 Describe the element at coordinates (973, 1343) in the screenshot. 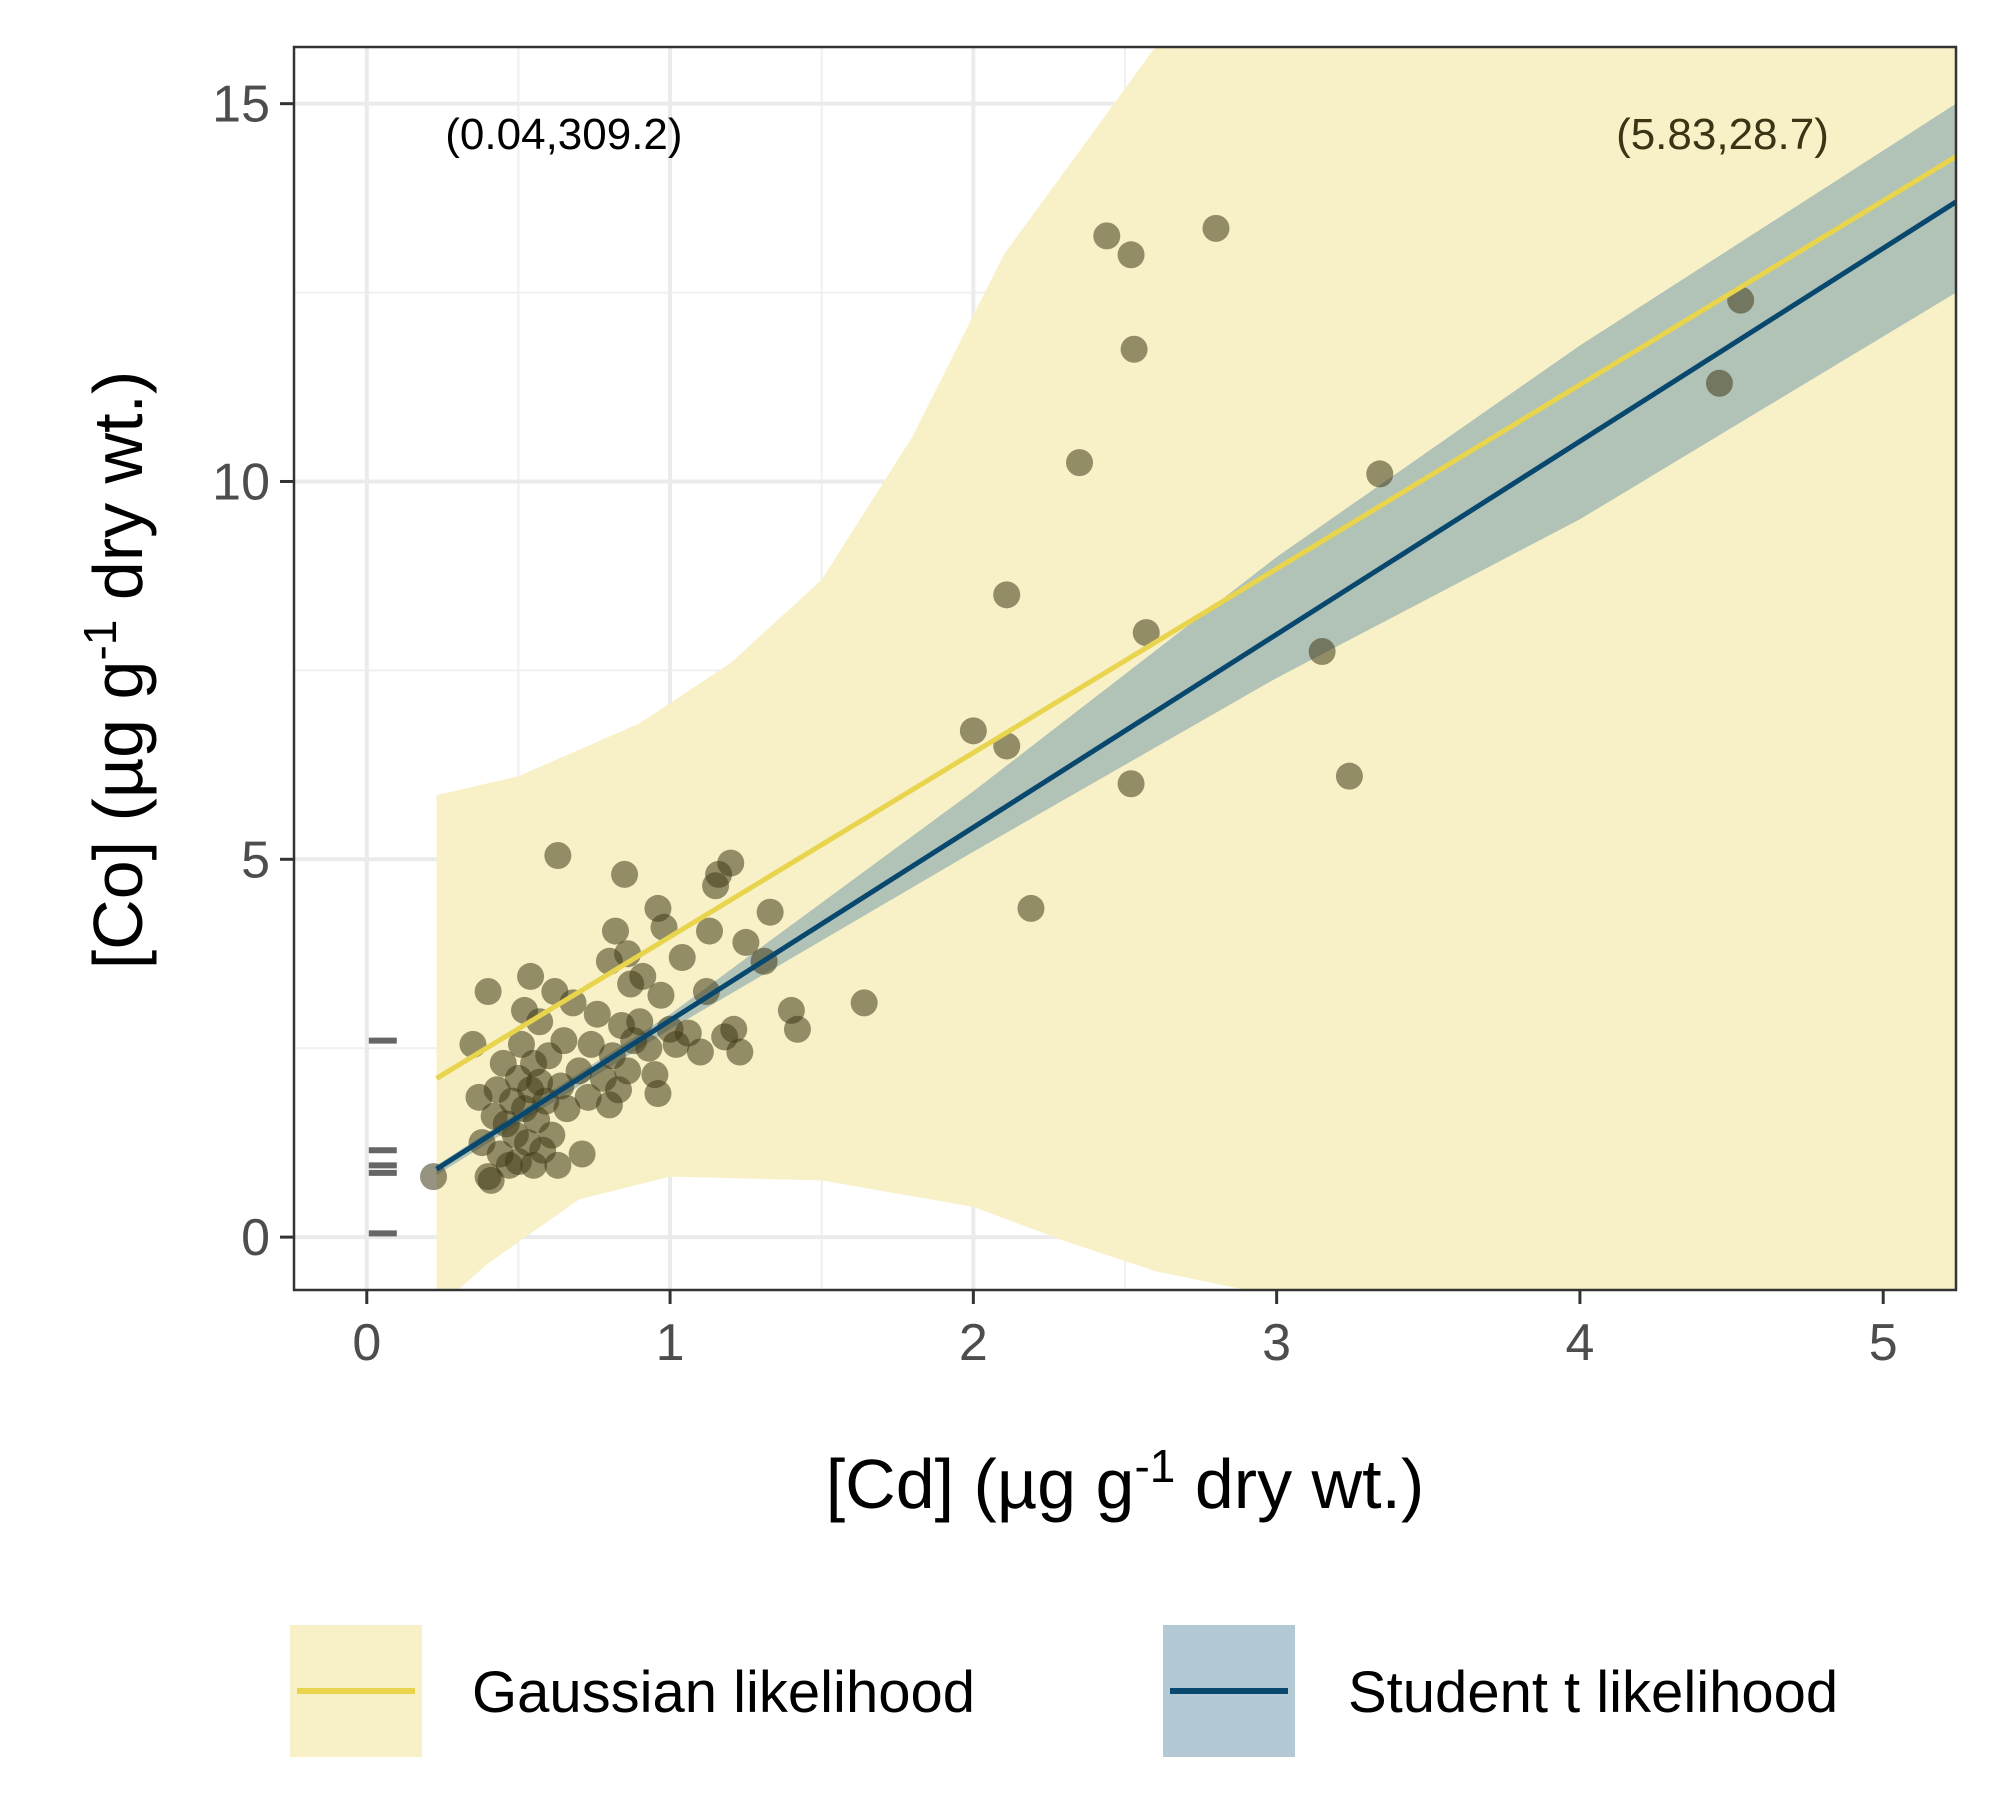

I see `x-tick-label: 2` at that location.